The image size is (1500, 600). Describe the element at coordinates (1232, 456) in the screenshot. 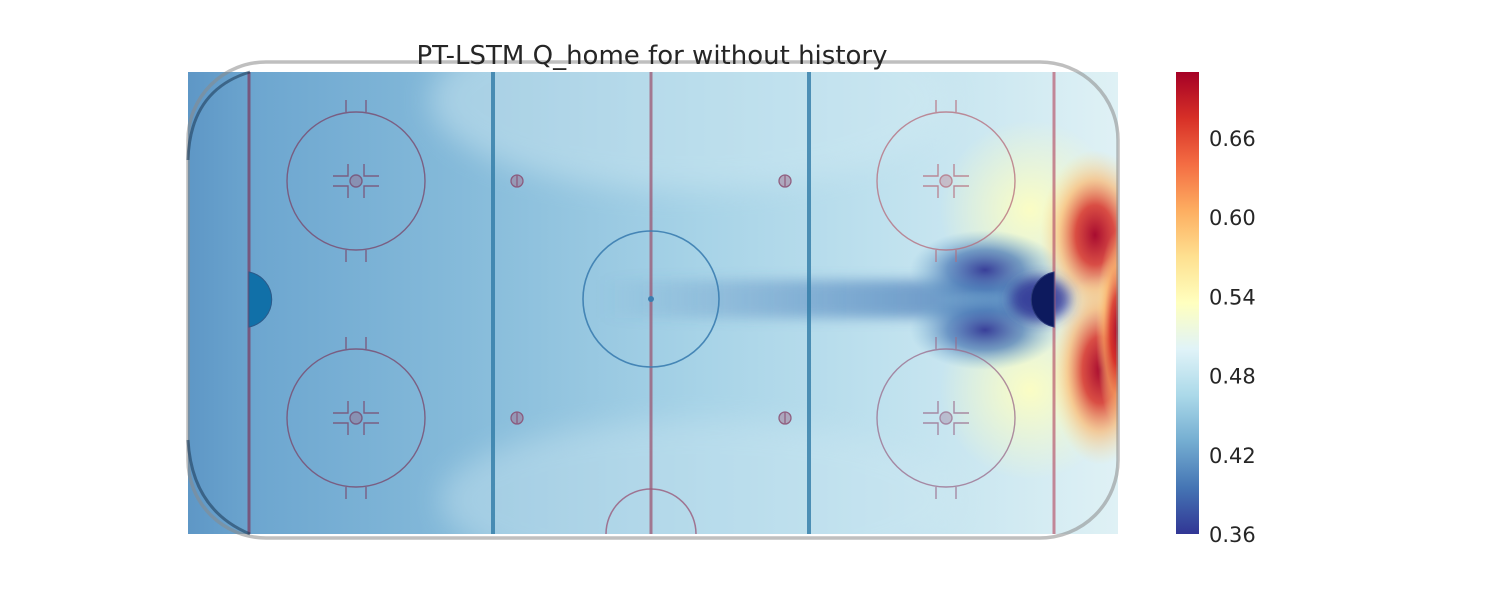

I see `colorbar-tick-label: 0.42` at that location.